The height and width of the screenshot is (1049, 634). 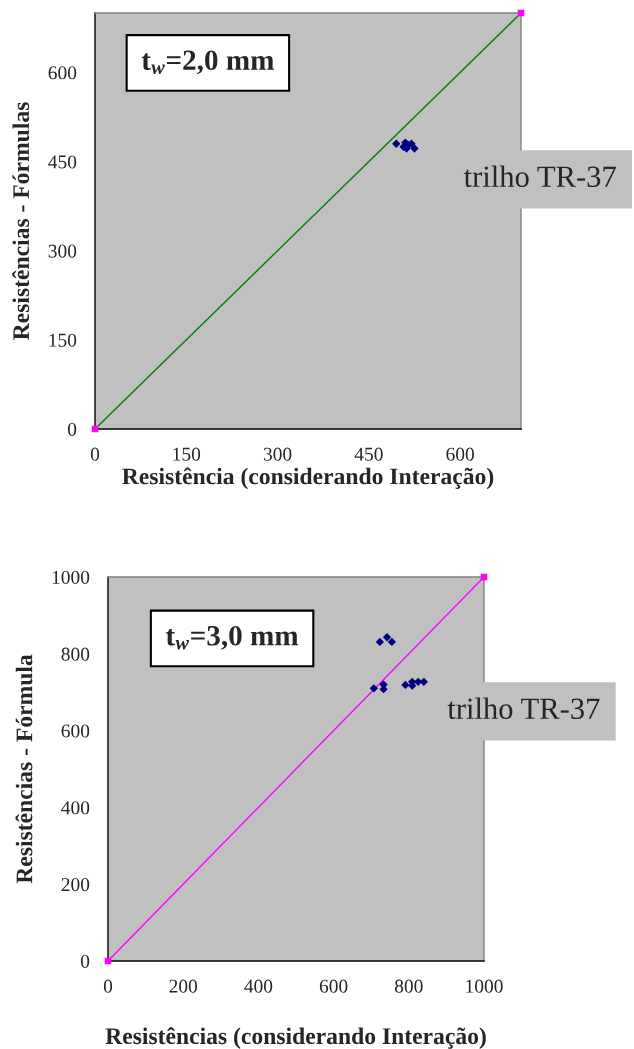 I want to click on x-tick-label: 450, so click(x=368, y=454).